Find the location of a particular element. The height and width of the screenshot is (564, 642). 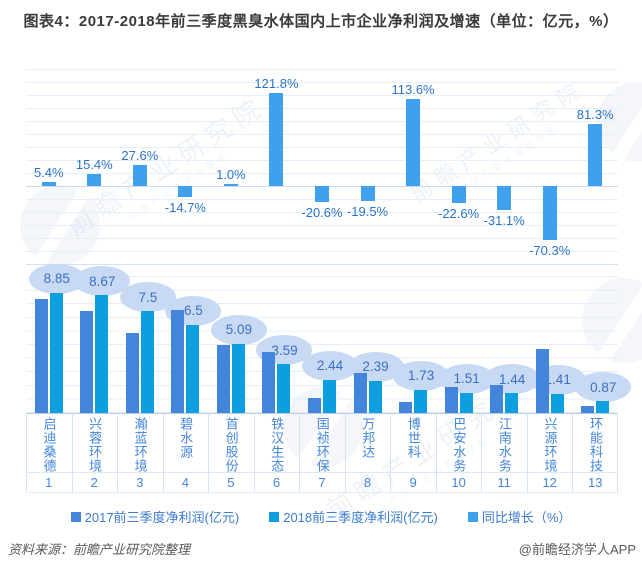

legend-label-2017: 2017前三季度净利润(亿元) is located at coordinates (162, 517).